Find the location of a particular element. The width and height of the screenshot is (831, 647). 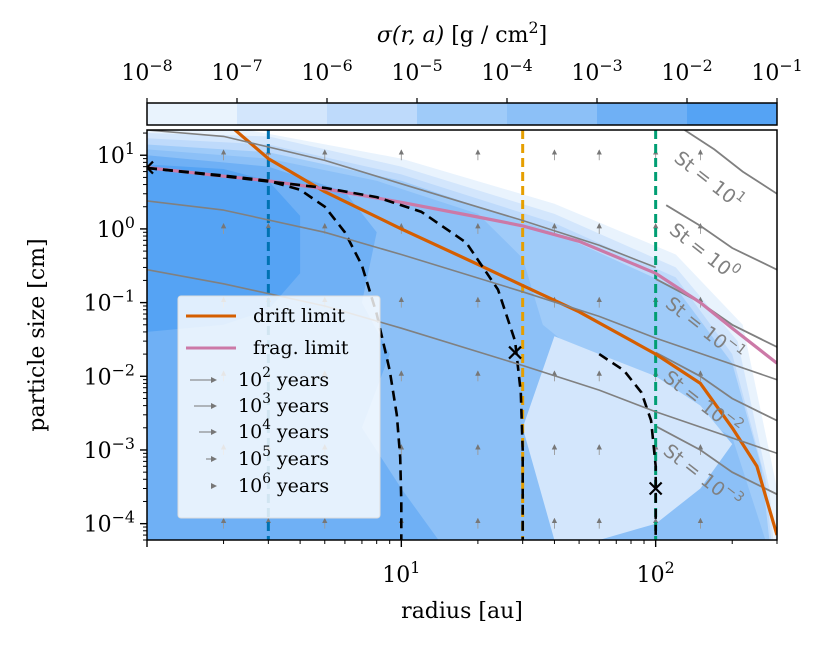

colorbar-tick-label: 10⁻¹ is located at coordinates (776, 71).